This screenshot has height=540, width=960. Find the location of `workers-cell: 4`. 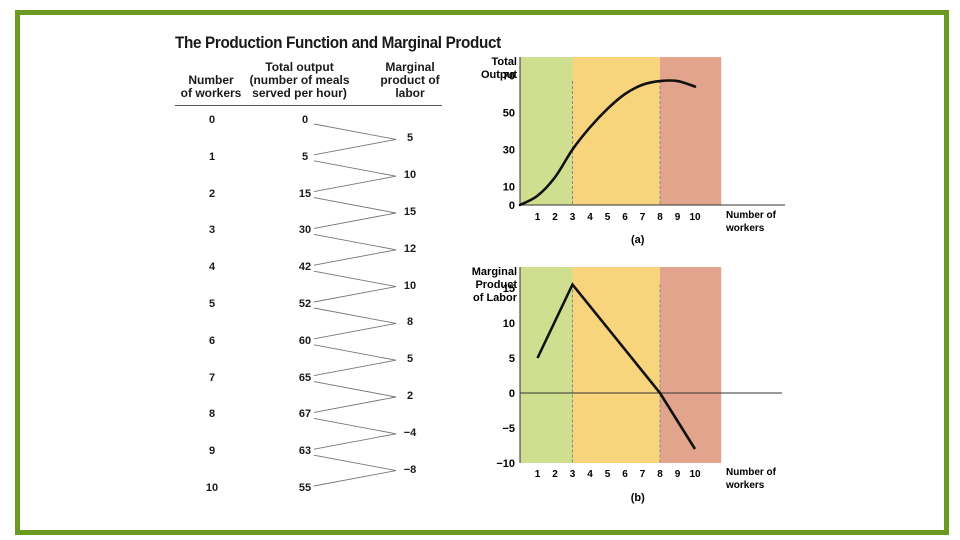

workers-cell: 4 is located at coordinates (212, 267).